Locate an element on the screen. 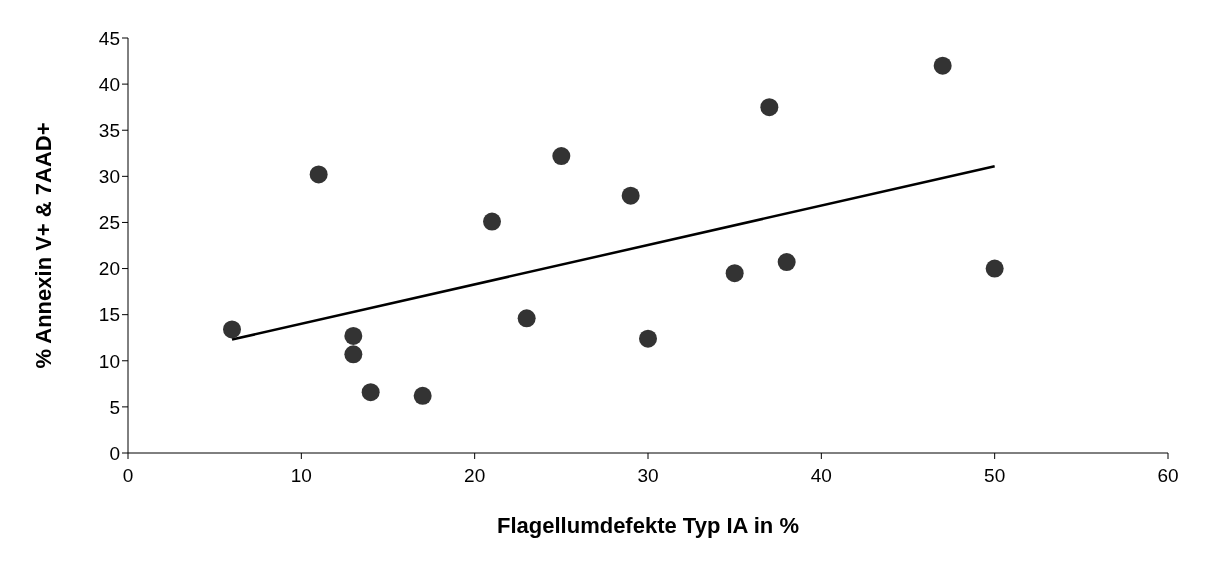 The width and height of the screenshot is (1216, 571). y-tick-label: 30 is located at coordinates (109, 177).